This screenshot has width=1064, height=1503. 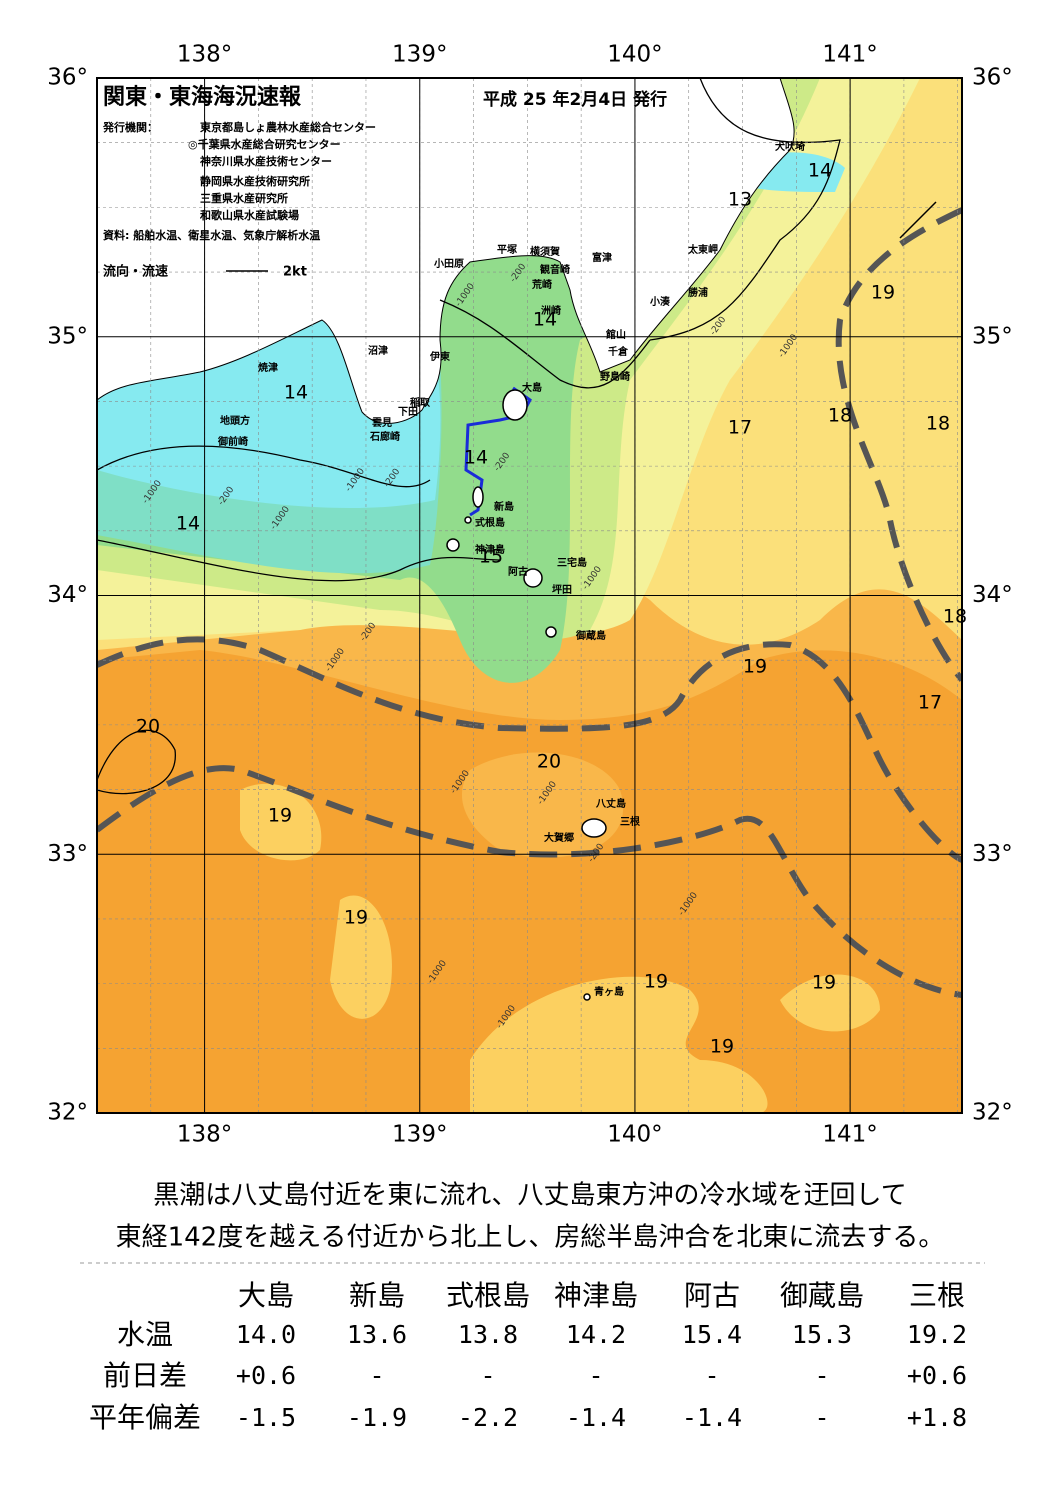 What do you see at coordinates (529, 1196) in the screenshot?
I see `summary-line: 黒潮は八丈島付近を東に流れ、八丈島東方沖の冷水域を迂回して` at bounding box center [529, 1196].